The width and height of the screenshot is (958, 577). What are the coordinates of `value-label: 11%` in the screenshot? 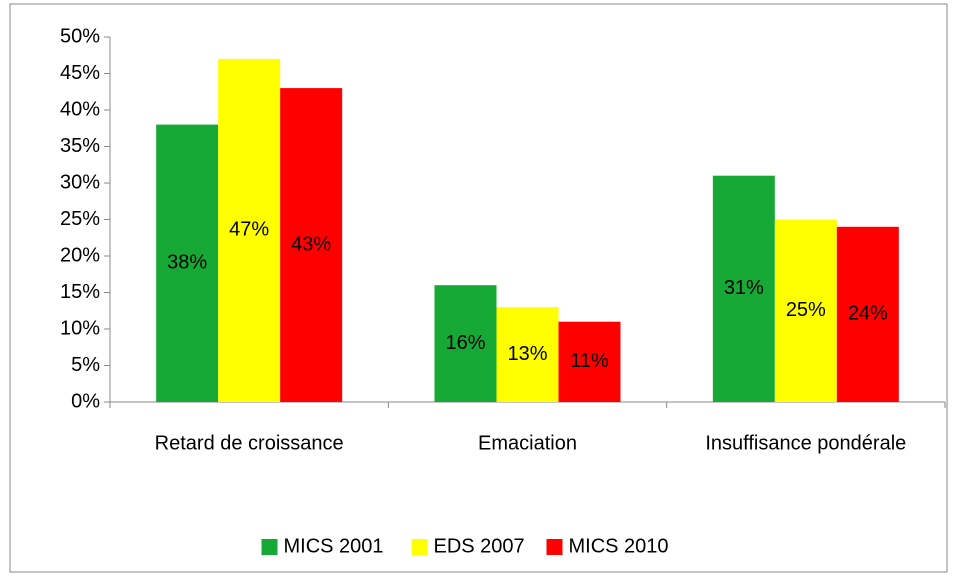 It's located at (589, 361).